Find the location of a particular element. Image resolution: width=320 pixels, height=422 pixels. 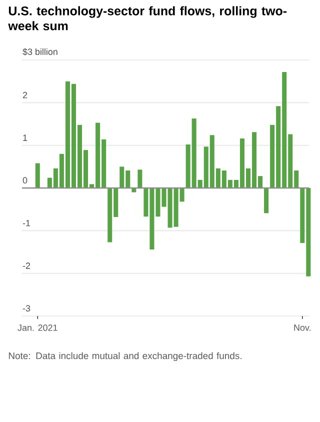

y-tick-label: -2 is located at coordinates (26, 265).